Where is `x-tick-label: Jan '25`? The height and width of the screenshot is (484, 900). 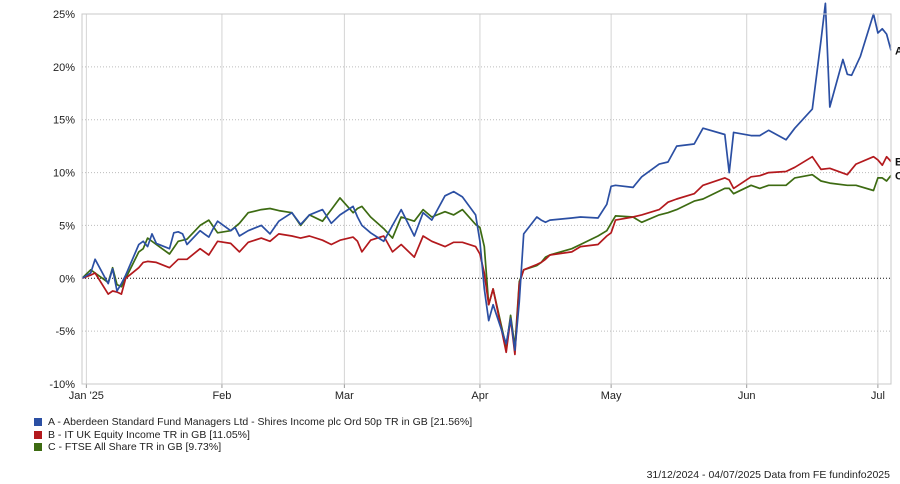
x-tick-label: Jan '25 is located at coordinates (86, 396).